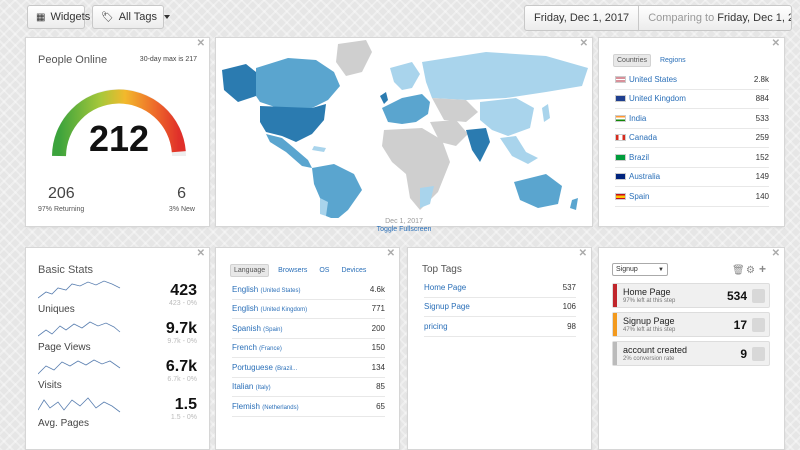 This screenshot has width=800, height=450. I want to click on stat-value-visits: 6.7k, so click(181, 366).